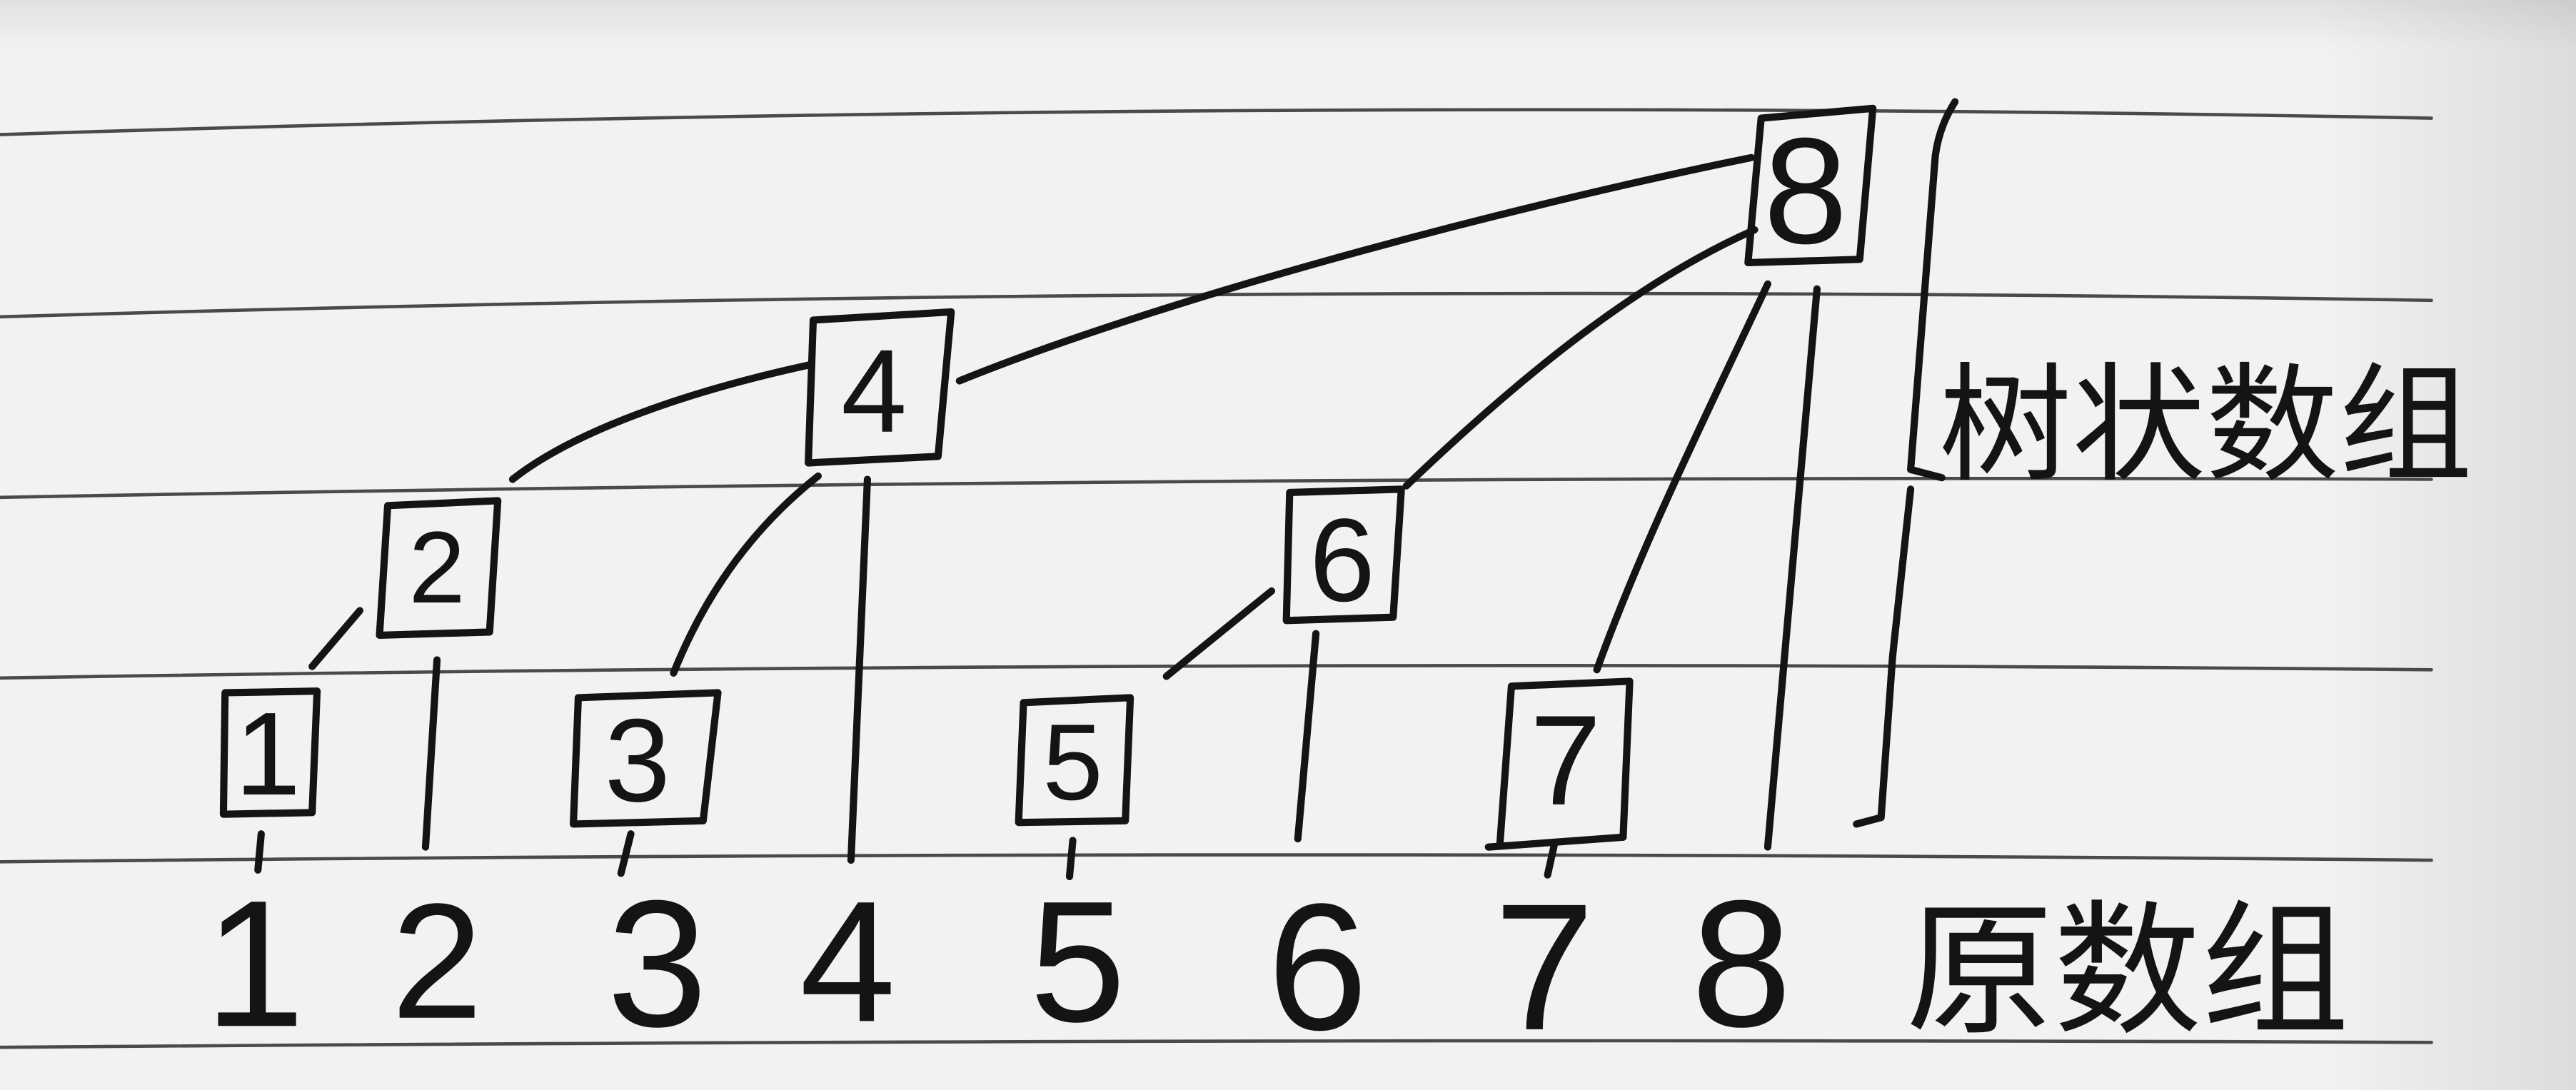 The image size is (2576, 1090). I want to click on tree-node-label: 7, so click(1565, 761).